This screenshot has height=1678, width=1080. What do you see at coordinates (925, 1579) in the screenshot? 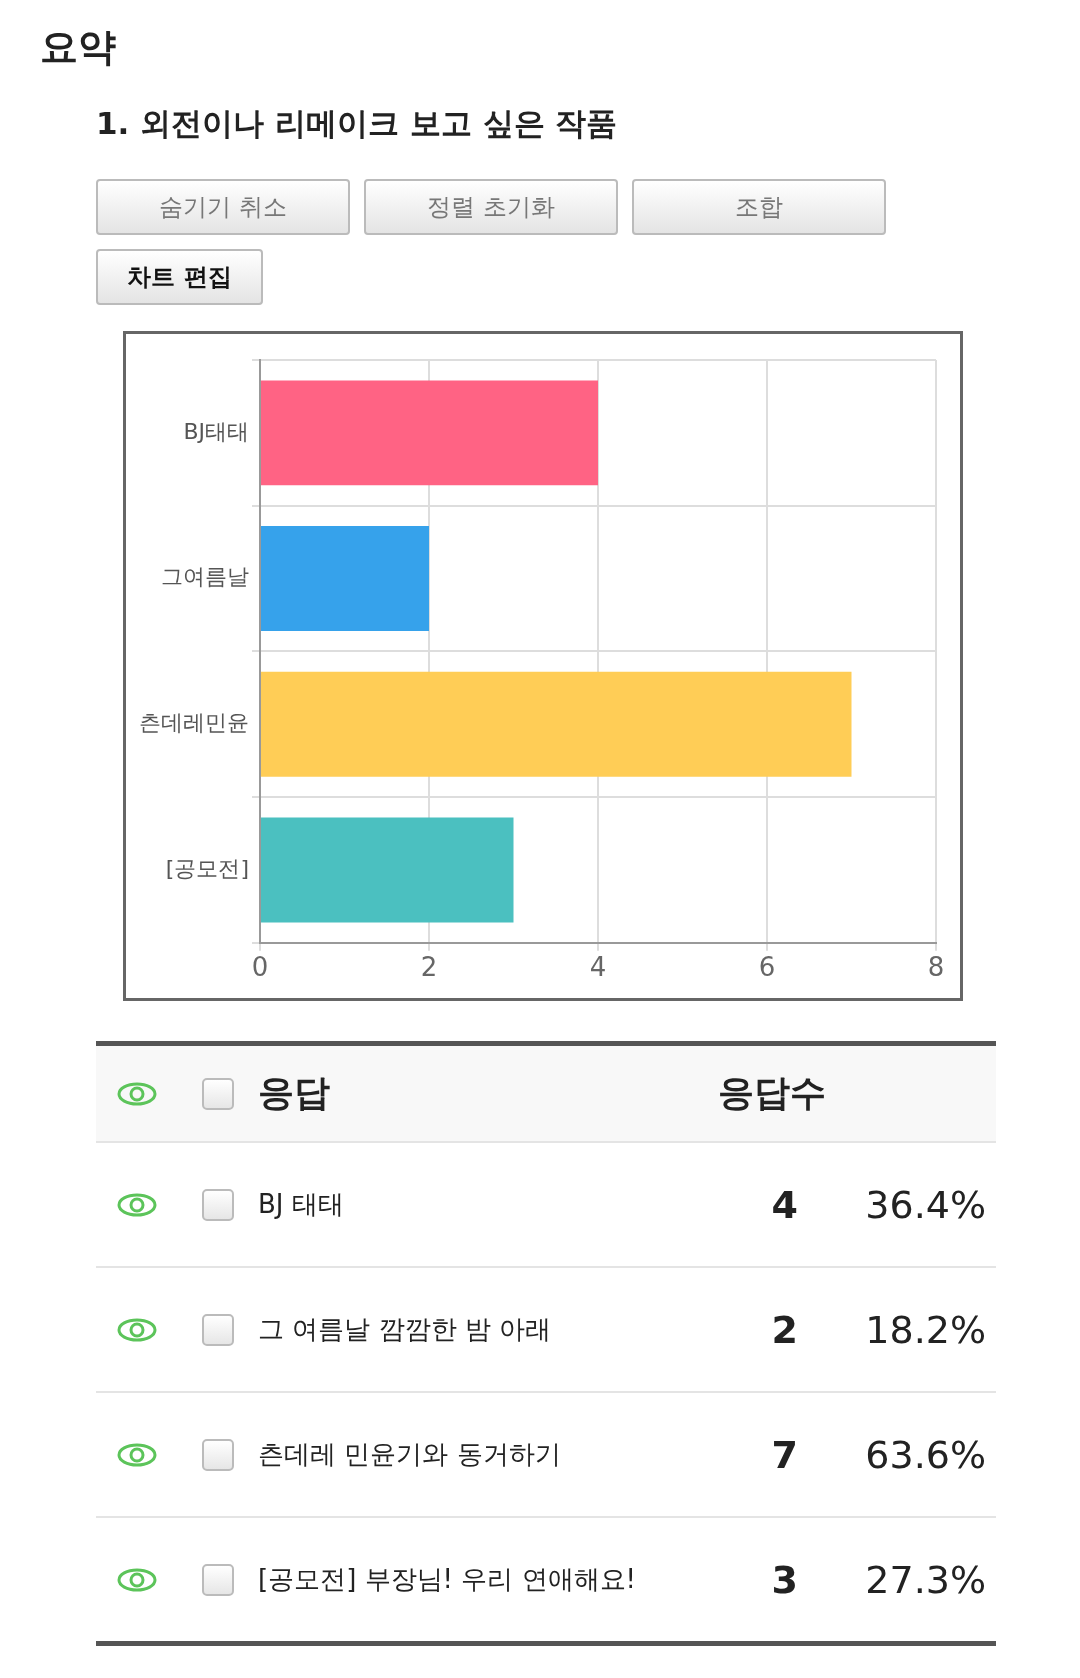
I see `text: 27.3%` at bounding box center [925, 1579].